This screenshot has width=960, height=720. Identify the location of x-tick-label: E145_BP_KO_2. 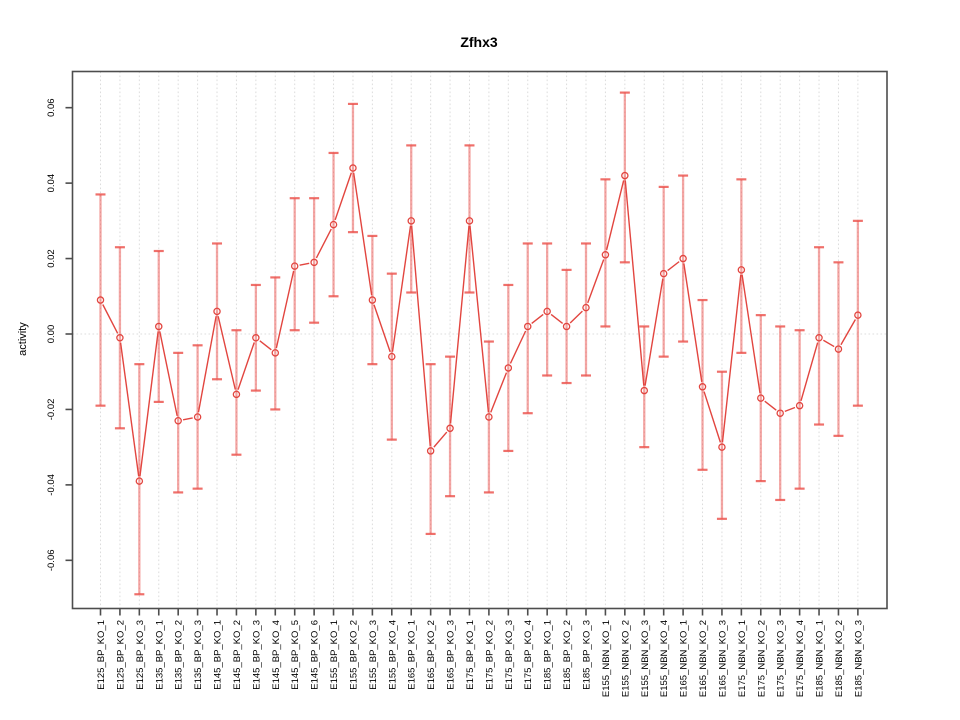
(237, 655).